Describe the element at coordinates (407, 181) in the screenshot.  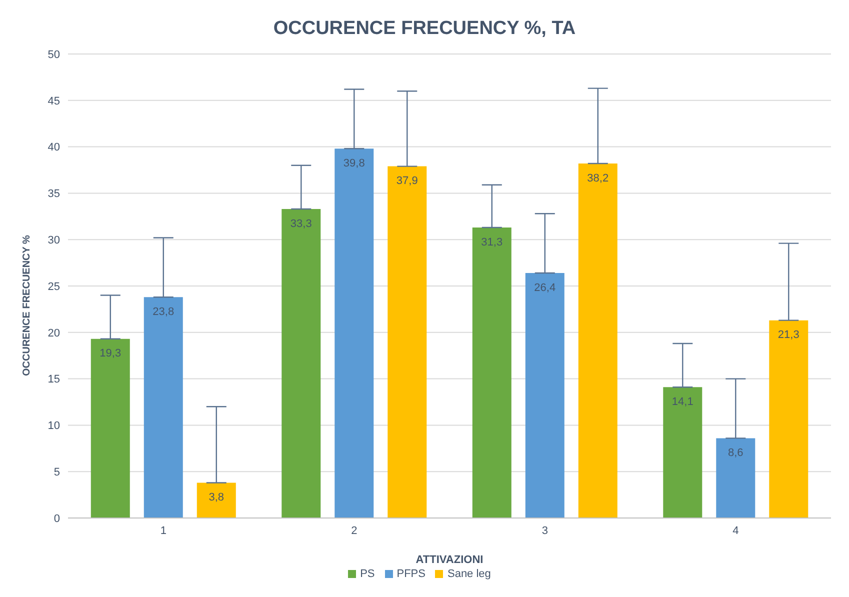
I see `data-label: 37,9` at that location.